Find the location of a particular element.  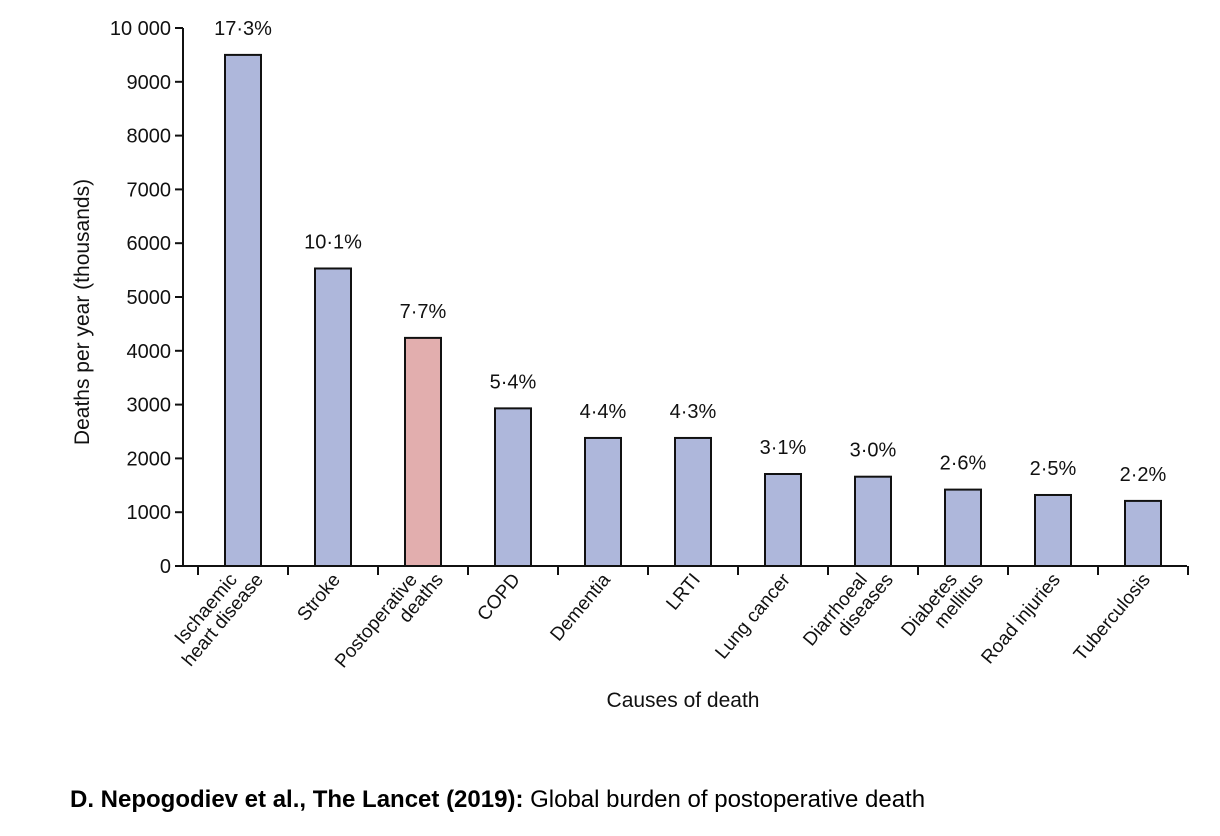

y-axis-title: Deaths per year (thousands) is located at coordinates (82, 312).